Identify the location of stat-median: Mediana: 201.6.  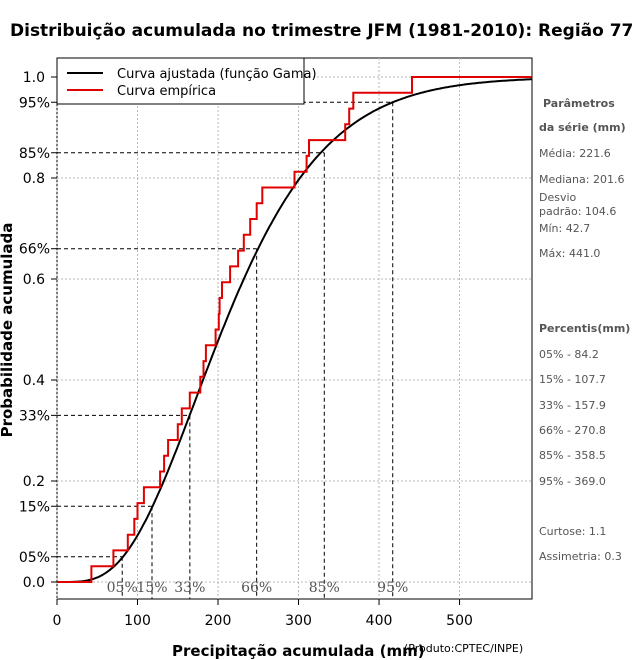
(581, 179).